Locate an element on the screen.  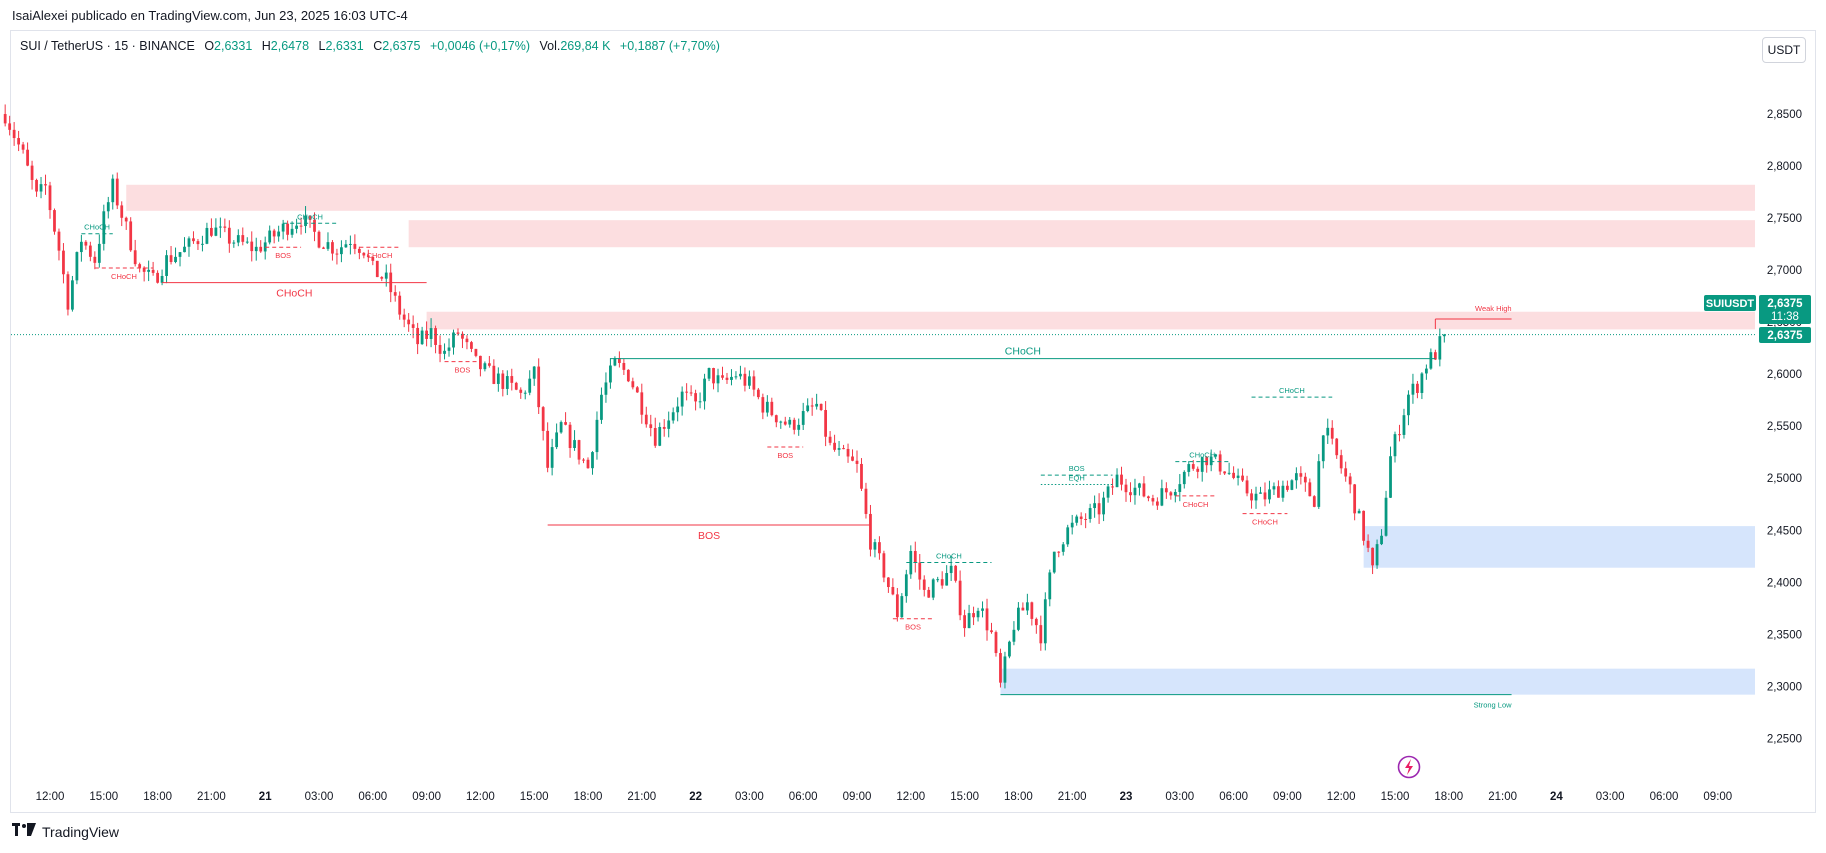
currency-button: USDT is located at coordinates (1784, 50).